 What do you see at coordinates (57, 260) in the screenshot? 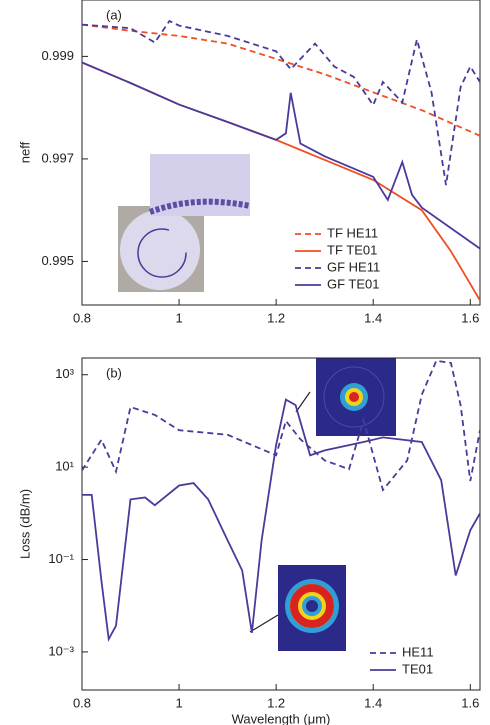
I see `y-tick-label: 0.995` at bounding box center [57, 260].